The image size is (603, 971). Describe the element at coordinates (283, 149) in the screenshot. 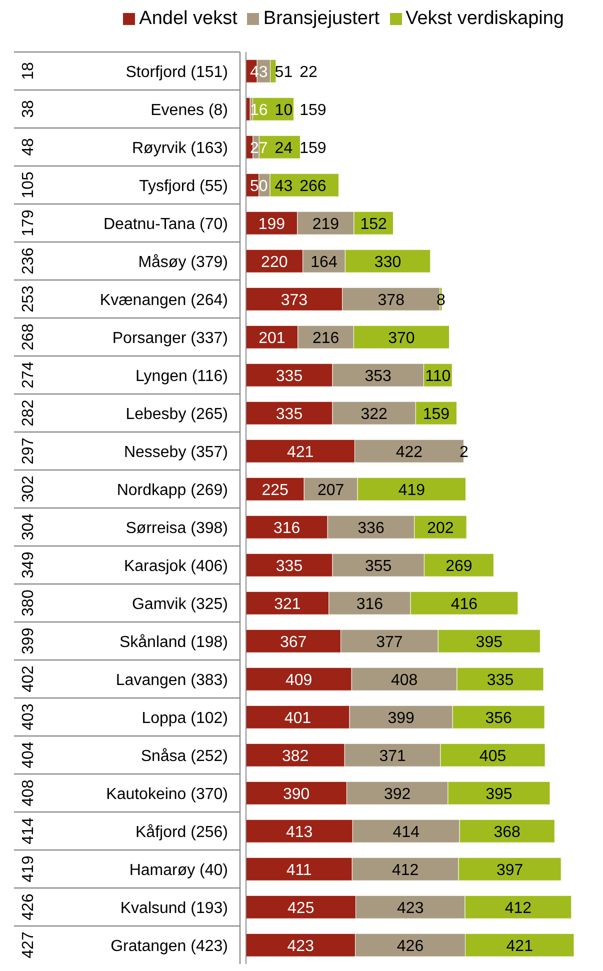

I see `data-label: 24` at that location.